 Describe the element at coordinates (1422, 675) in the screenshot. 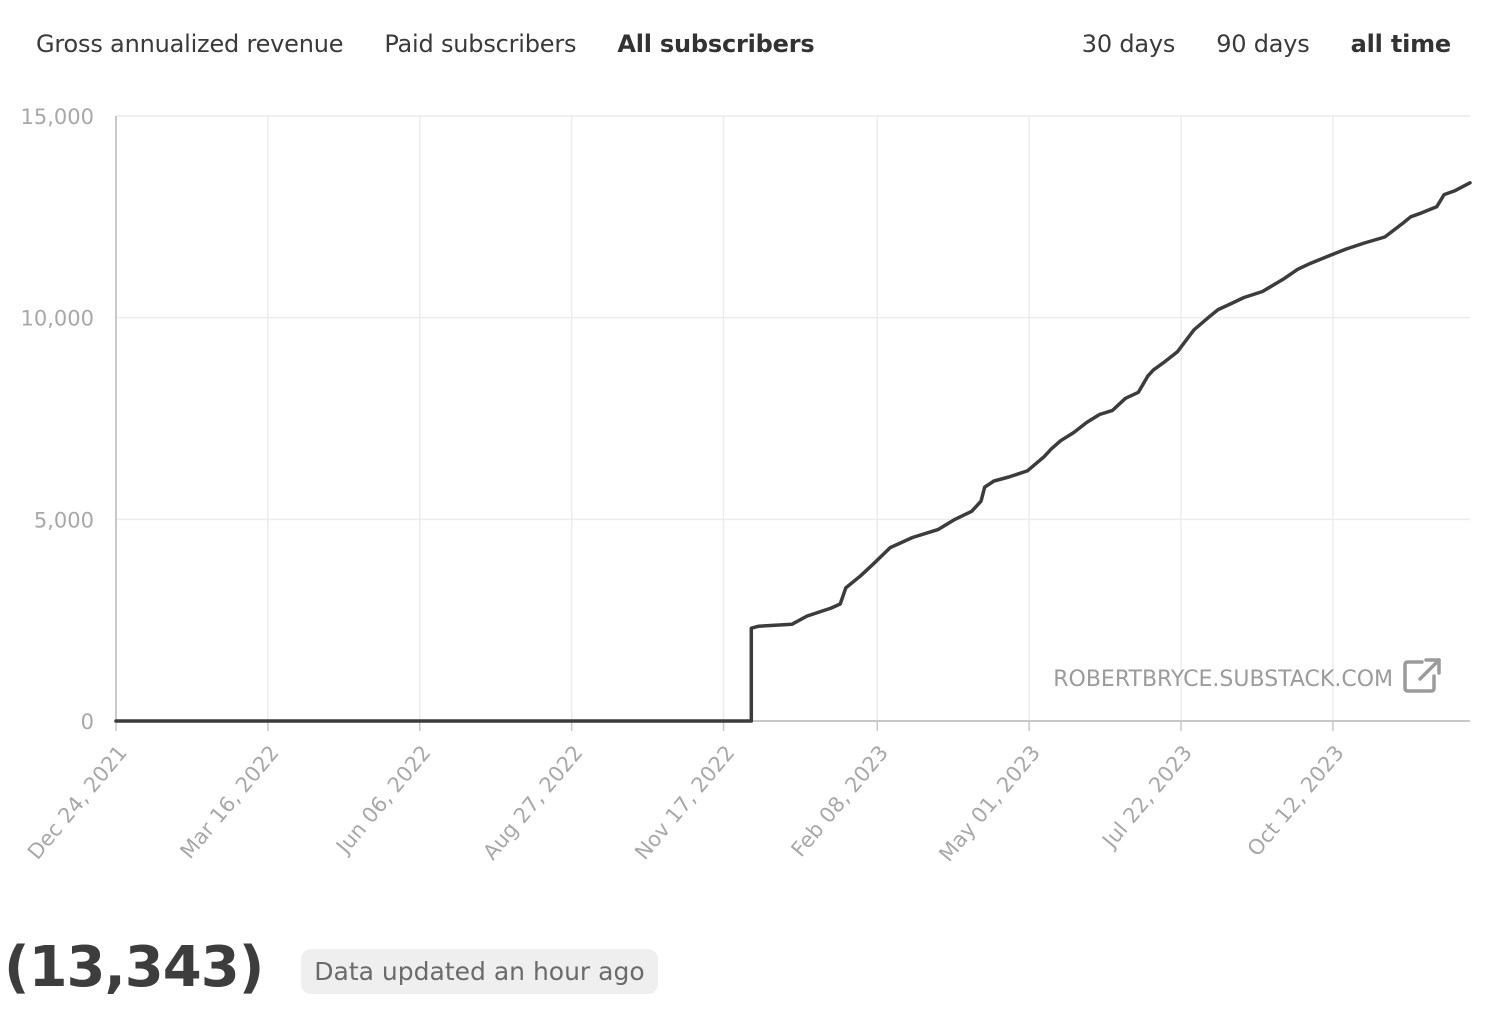

I see `external-link-icon` at that location.